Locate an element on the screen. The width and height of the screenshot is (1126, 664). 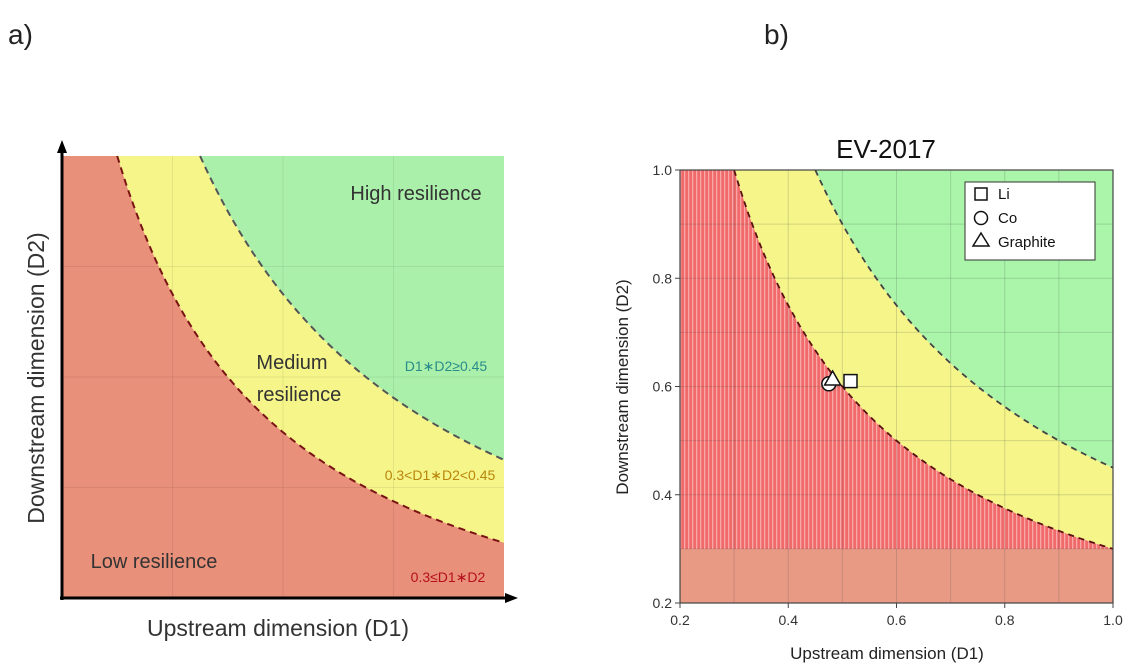
panel-b-y-tick-label: 0.6 is located at coordinates (663, 387).